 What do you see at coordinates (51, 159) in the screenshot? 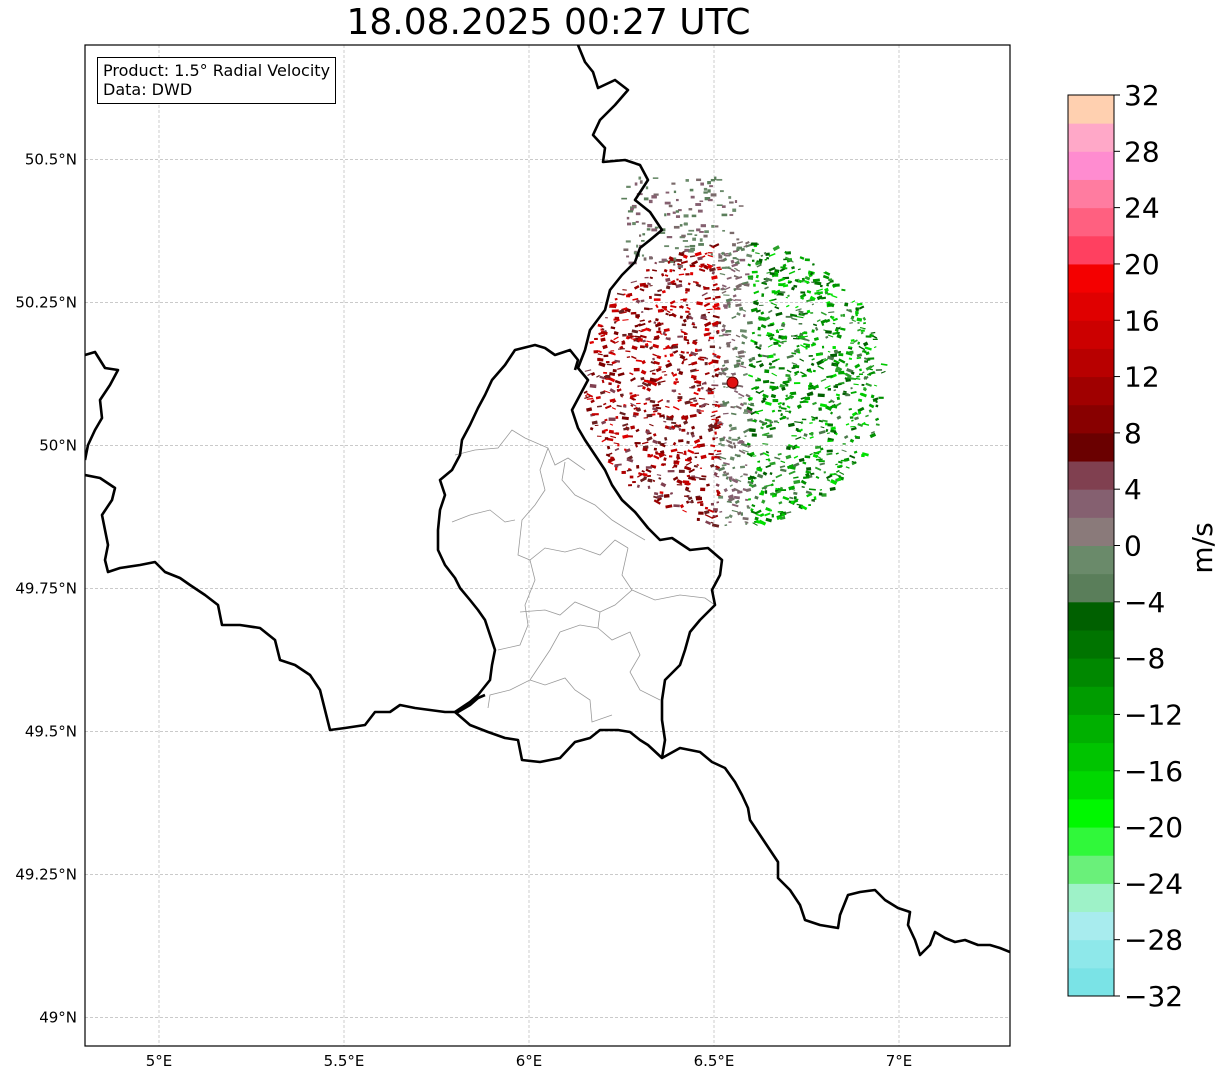
I see `y-tick-label: 50.5°N` at bounding box center [51, 159].